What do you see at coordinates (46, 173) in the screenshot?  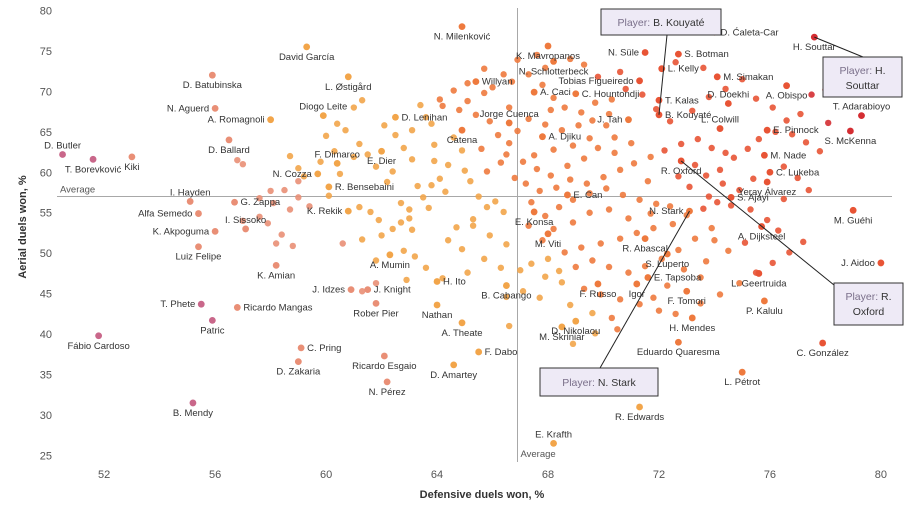 I see `y-tick-label: 60` at bounding box center [46, 173].